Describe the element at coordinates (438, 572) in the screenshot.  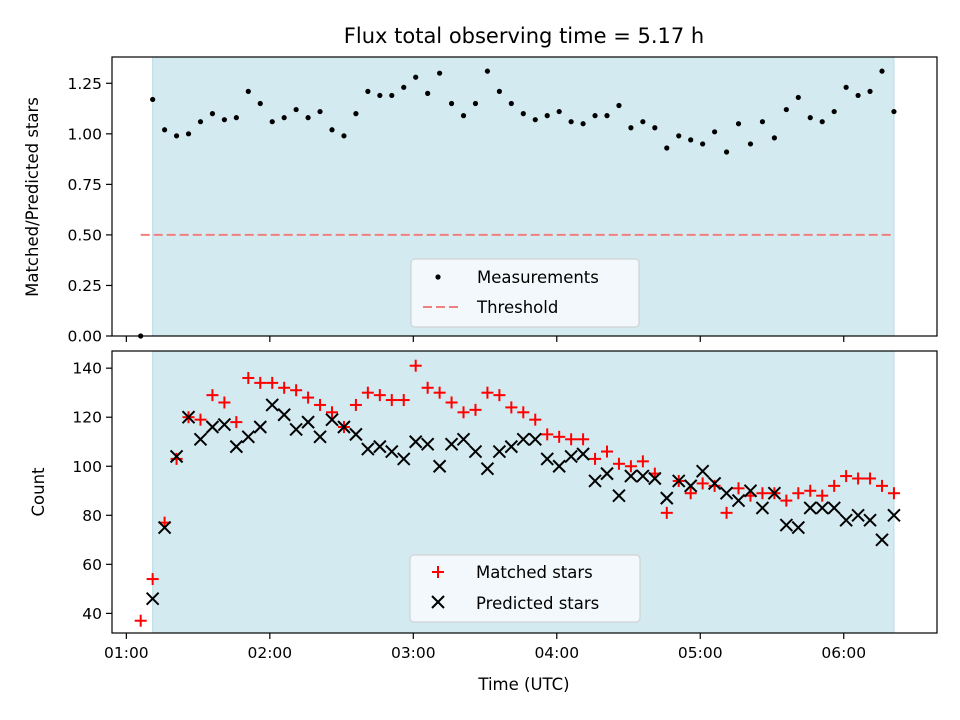
I see `legend-matched-marker` at that location.